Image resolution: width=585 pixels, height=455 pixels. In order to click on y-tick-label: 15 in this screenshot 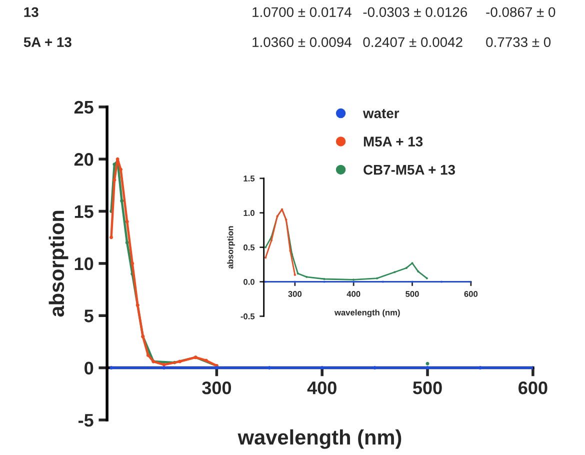, I will do `click(84, 211)`.